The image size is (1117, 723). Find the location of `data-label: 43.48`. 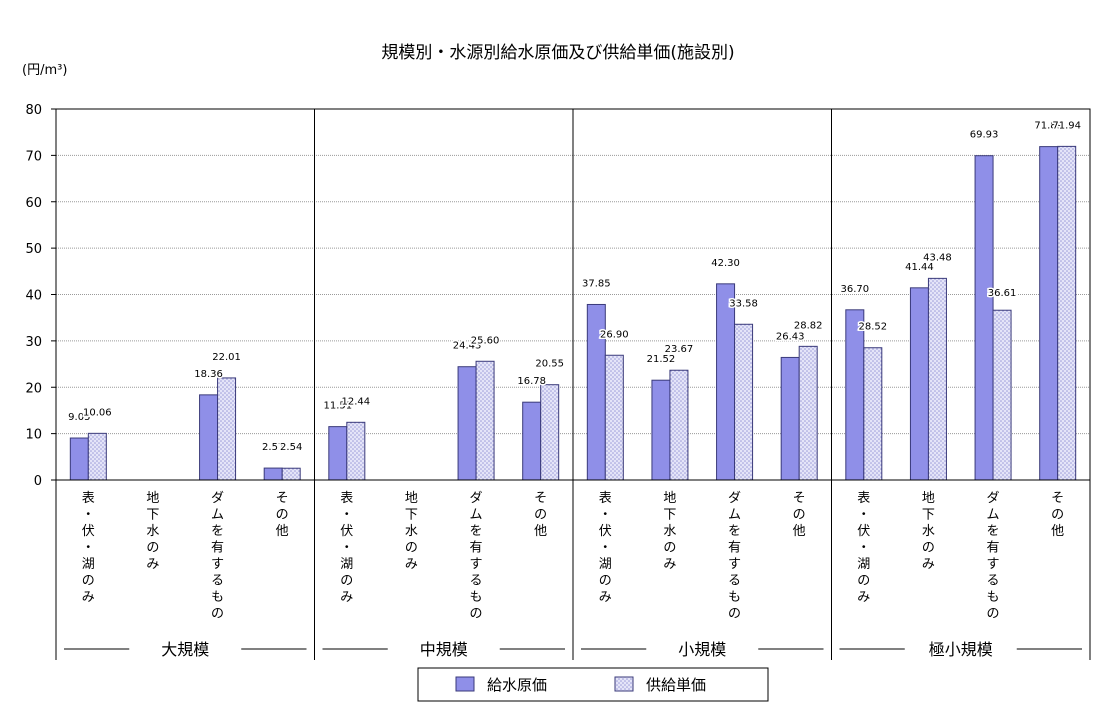

data-label: 43.48 is located at coordinates (937, 257).